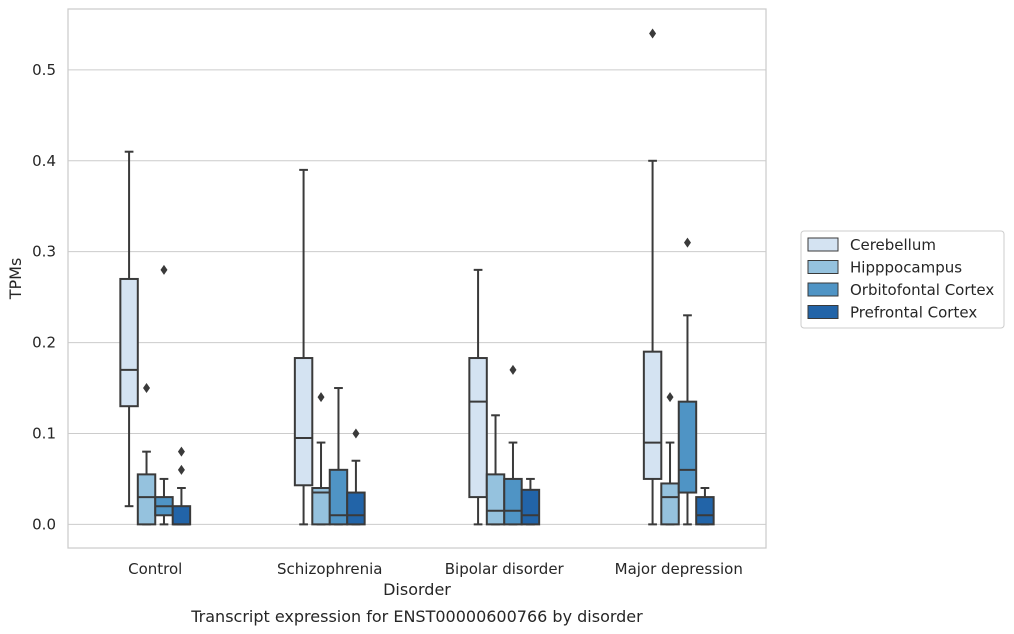  I want to click on y-tick-label: 0.1, so click(44, 433).